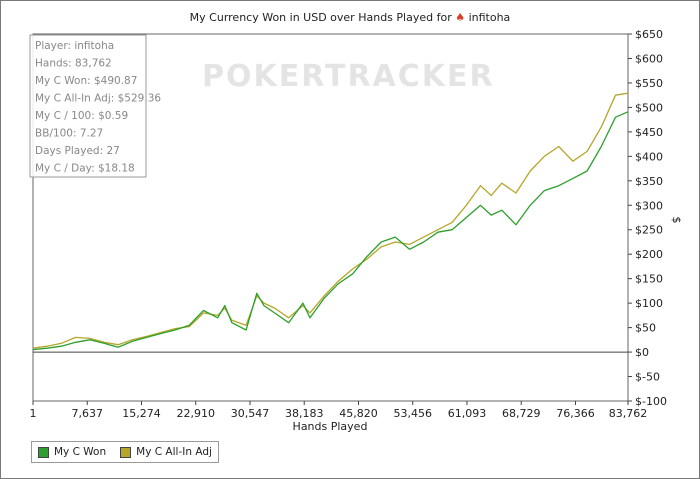 This screenshot has width=700, height=479. What do you see at coordinates (195, 413) in the screenshot?
I see `x-tick-label: 22,910` at bounding box center [195, 413].